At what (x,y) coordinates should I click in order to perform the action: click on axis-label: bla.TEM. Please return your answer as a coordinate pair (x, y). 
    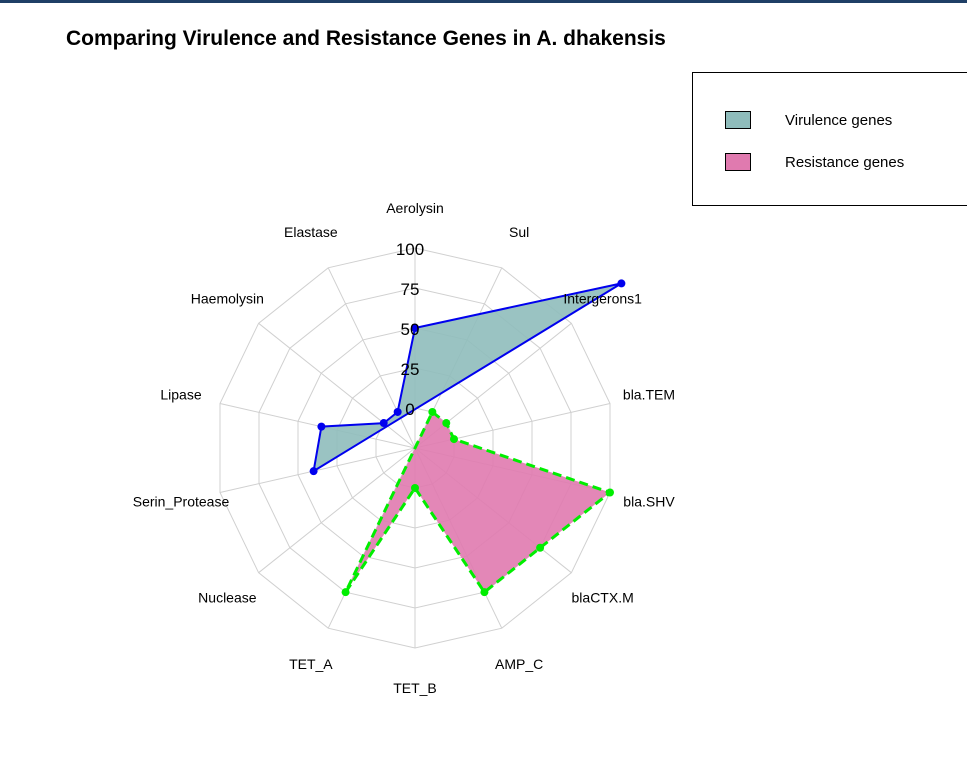
    Looking at the image, I should click on (649, 395).